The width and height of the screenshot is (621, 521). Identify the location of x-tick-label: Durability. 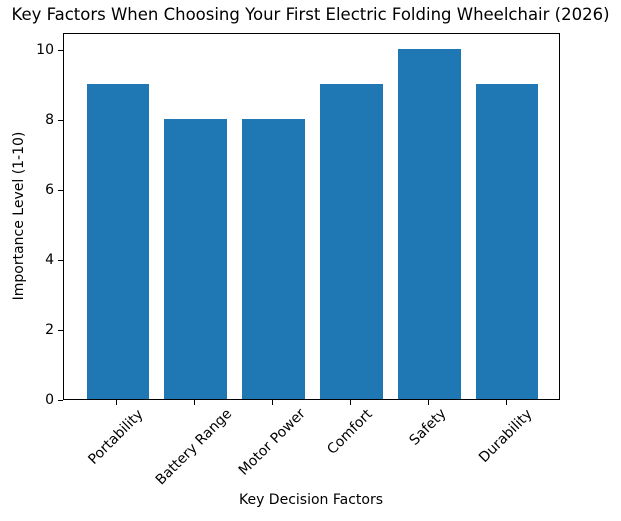
(506, 435).